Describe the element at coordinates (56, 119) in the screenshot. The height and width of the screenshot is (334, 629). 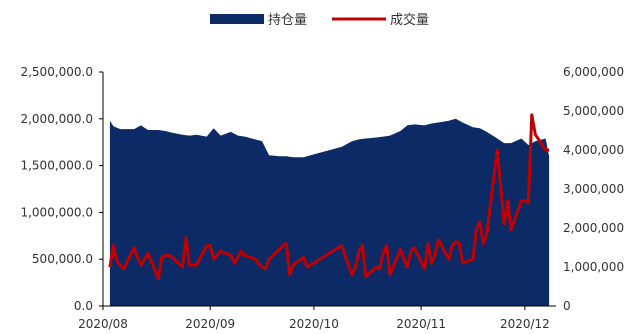
I see `y-left-tick-label: 2,000,000.0` at that location.